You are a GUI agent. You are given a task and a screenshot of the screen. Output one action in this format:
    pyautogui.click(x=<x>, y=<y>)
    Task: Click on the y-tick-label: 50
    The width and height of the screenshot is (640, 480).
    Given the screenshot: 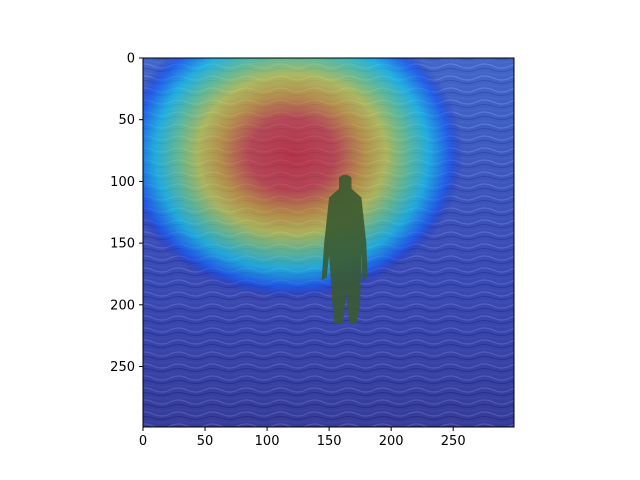 What is the action you would take?
    pyautogui.click(x=126, y=120)
    